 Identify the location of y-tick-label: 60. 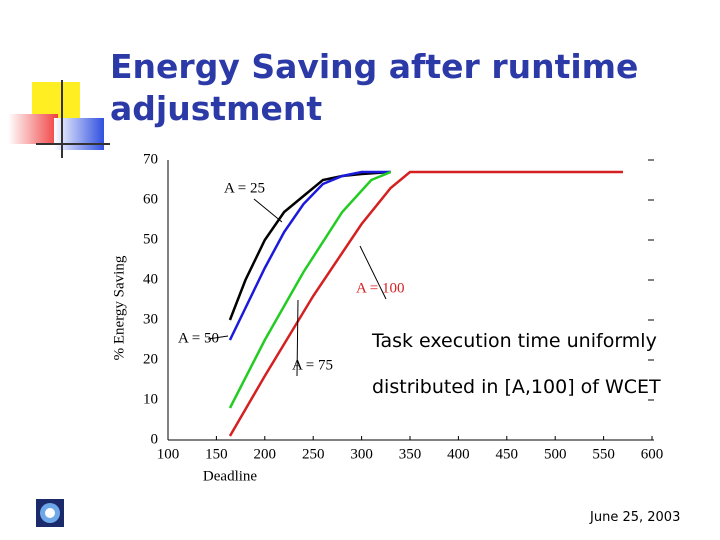
(150, 199).